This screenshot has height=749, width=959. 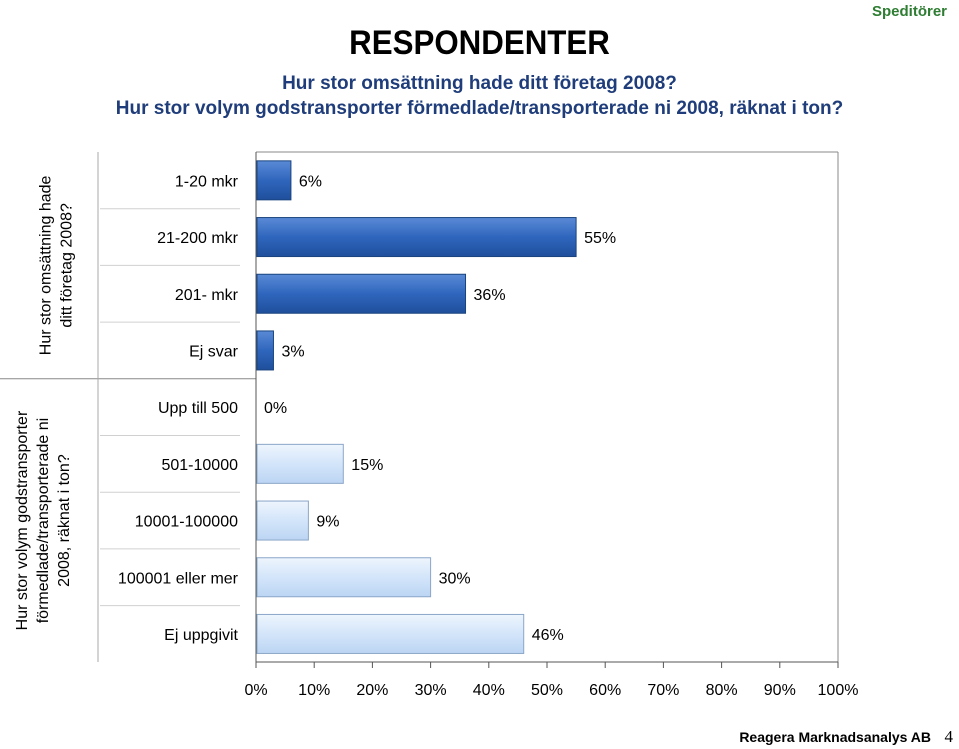 I want to click on page-title: RESPONDENTER, so click(x=479, y=43).